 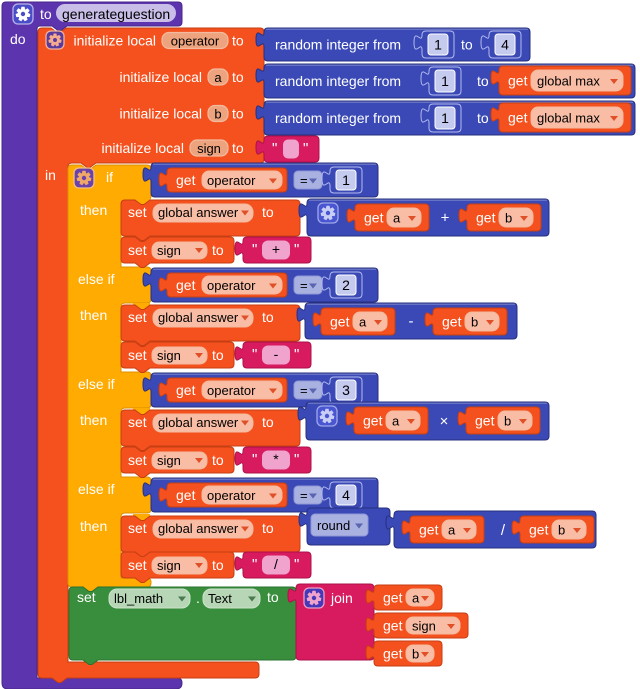 What do you see at coordinates (50, 175) in the screenshot?
I see `svg-text: in` at bounding box center [50, 175].